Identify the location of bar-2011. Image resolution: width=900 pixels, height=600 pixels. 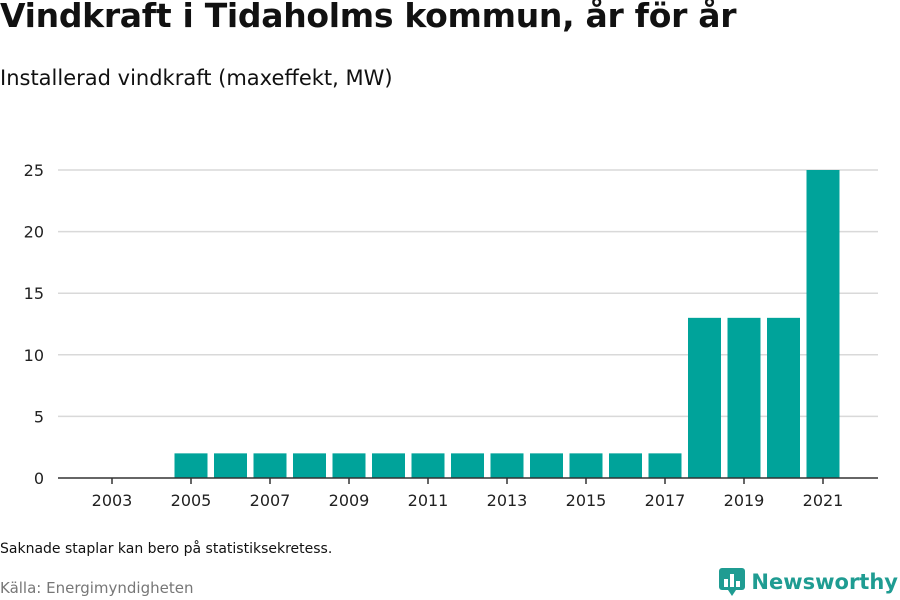
(428, 465).